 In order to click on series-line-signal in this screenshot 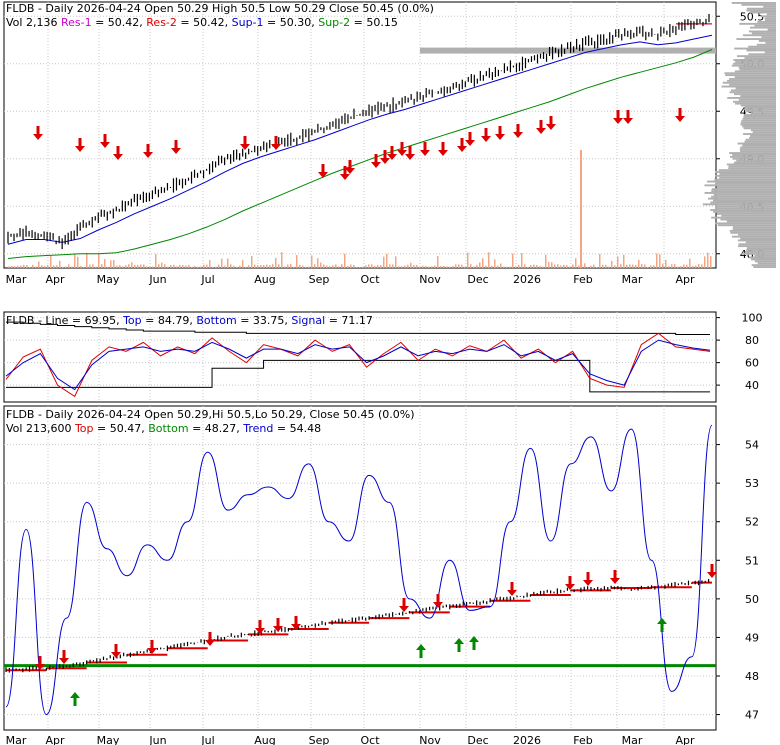, I will do `click(358, 365)`.